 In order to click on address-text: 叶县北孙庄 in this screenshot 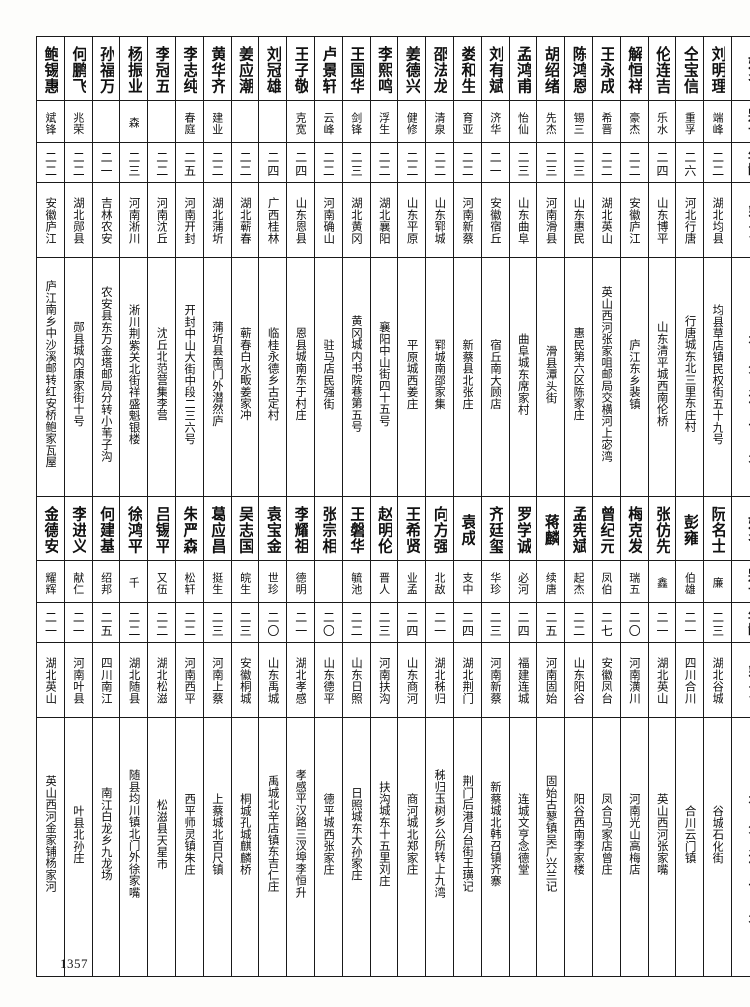, I will do `click(78, 834)`.